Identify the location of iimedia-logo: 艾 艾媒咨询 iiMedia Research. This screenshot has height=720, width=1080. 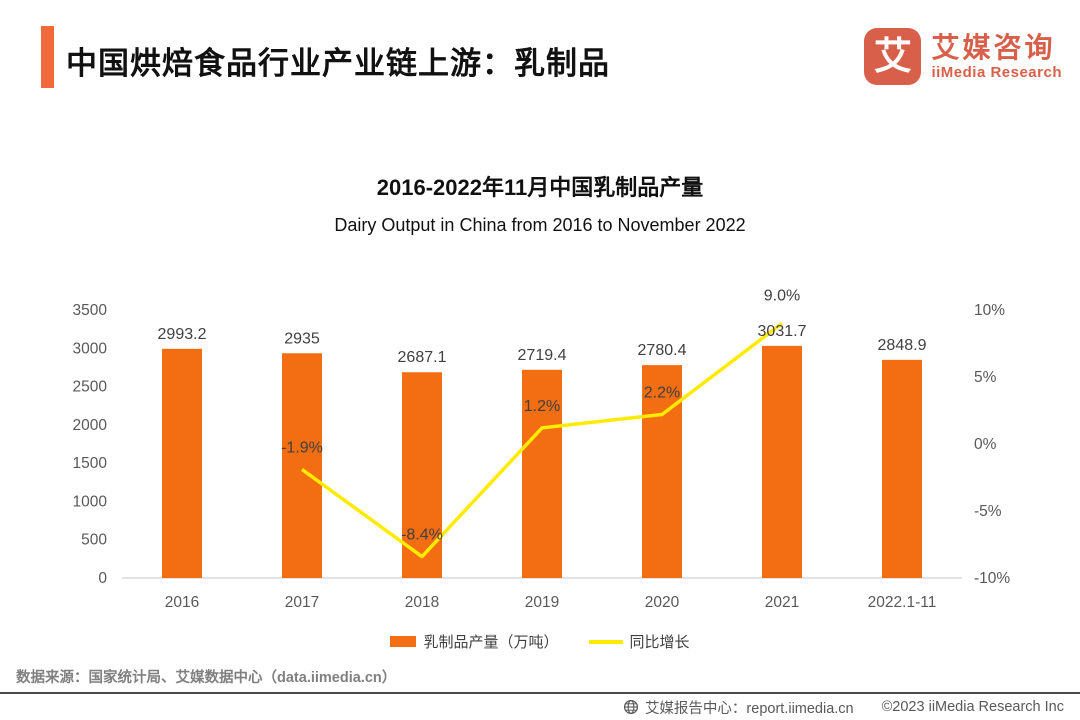
(963, 56).